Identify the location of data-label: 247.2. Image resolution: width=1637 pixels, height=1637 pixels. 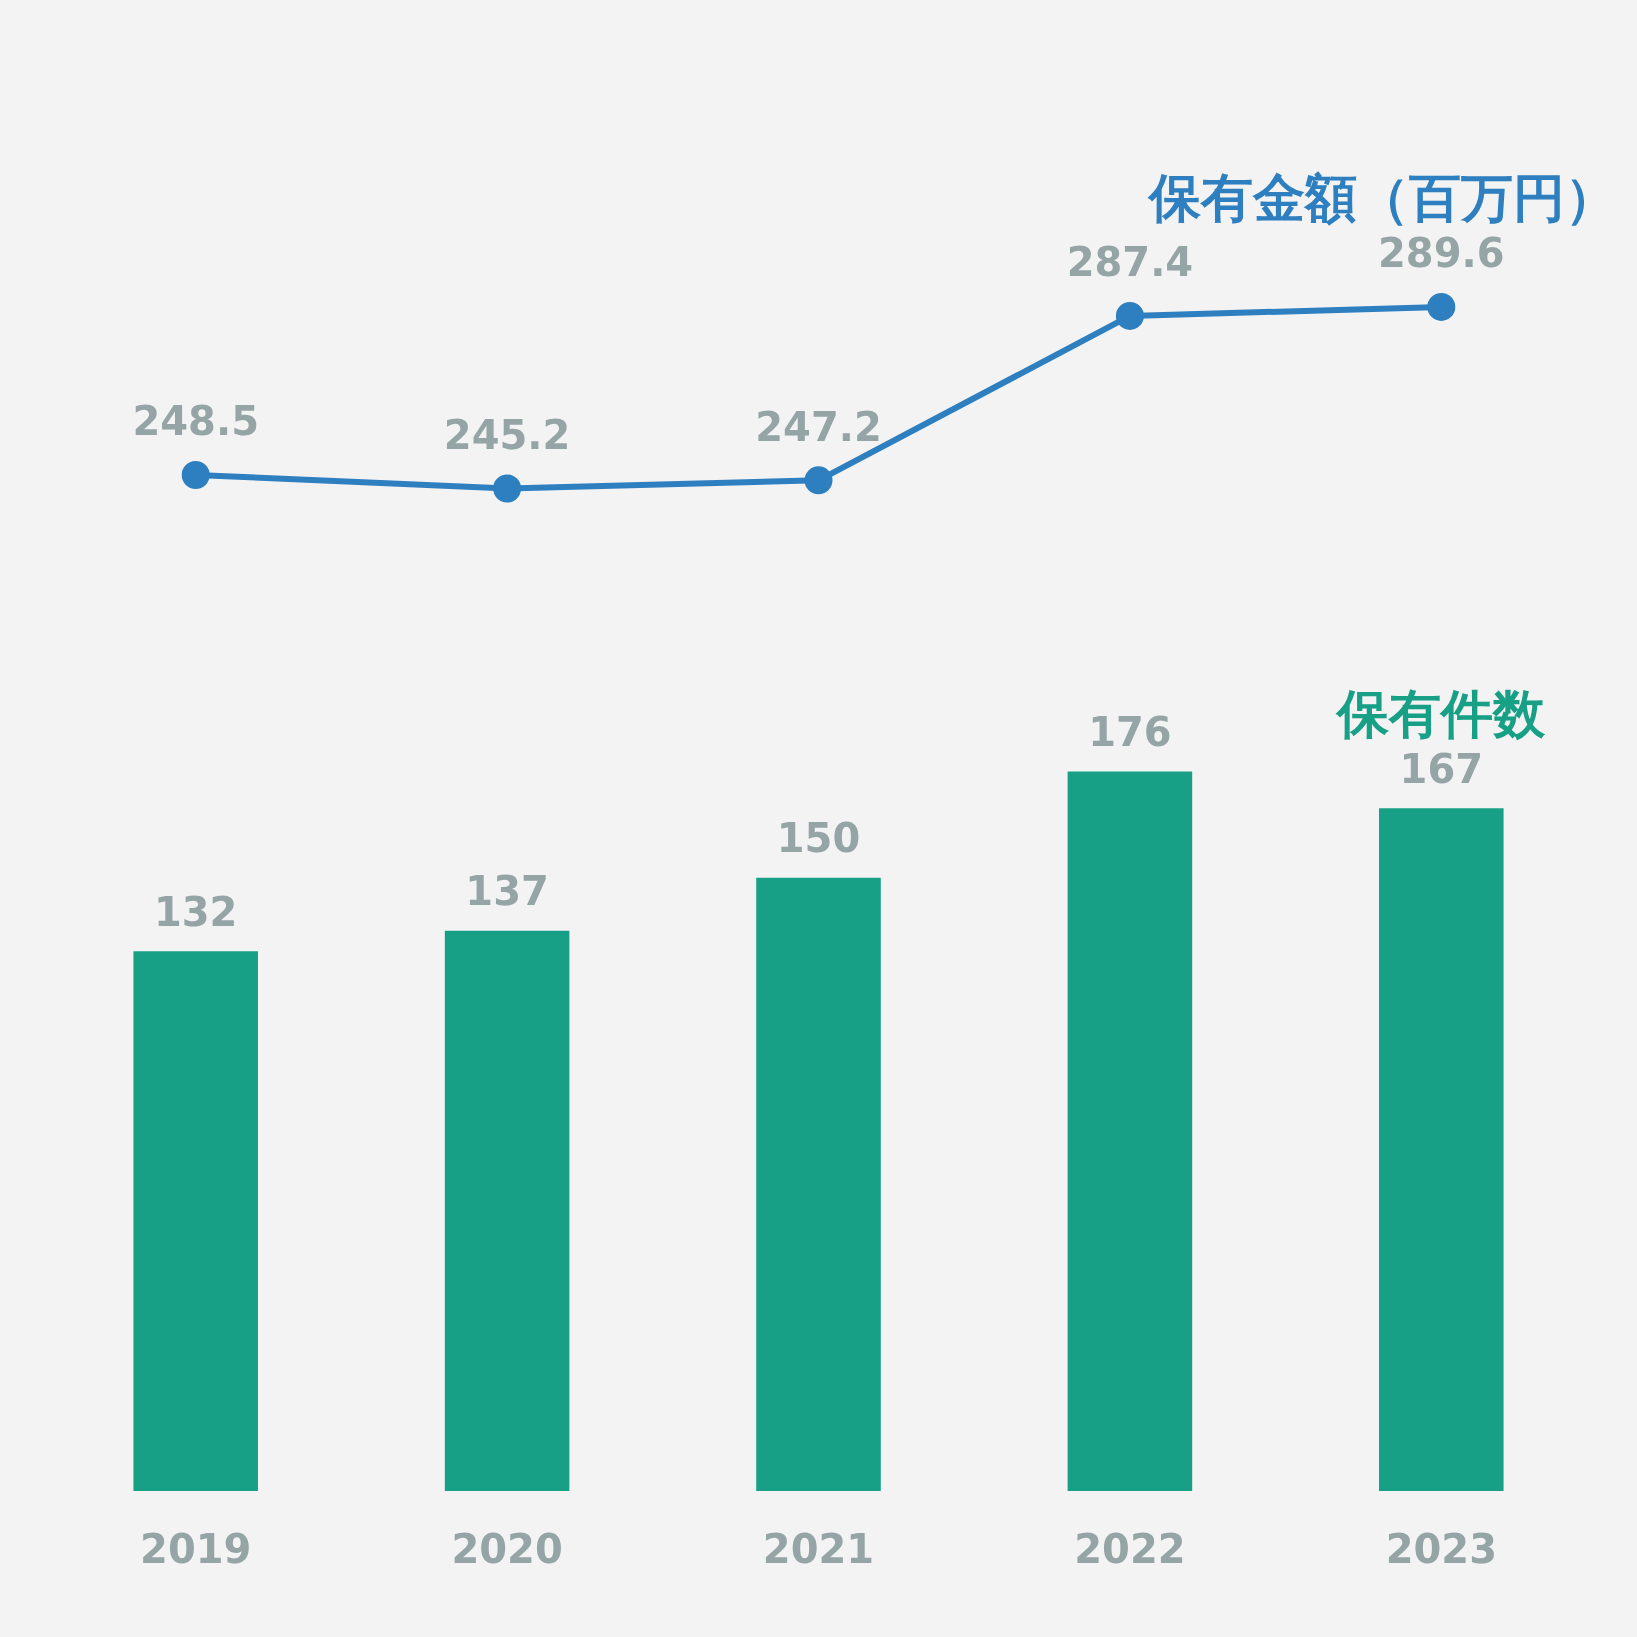
(818, 426).